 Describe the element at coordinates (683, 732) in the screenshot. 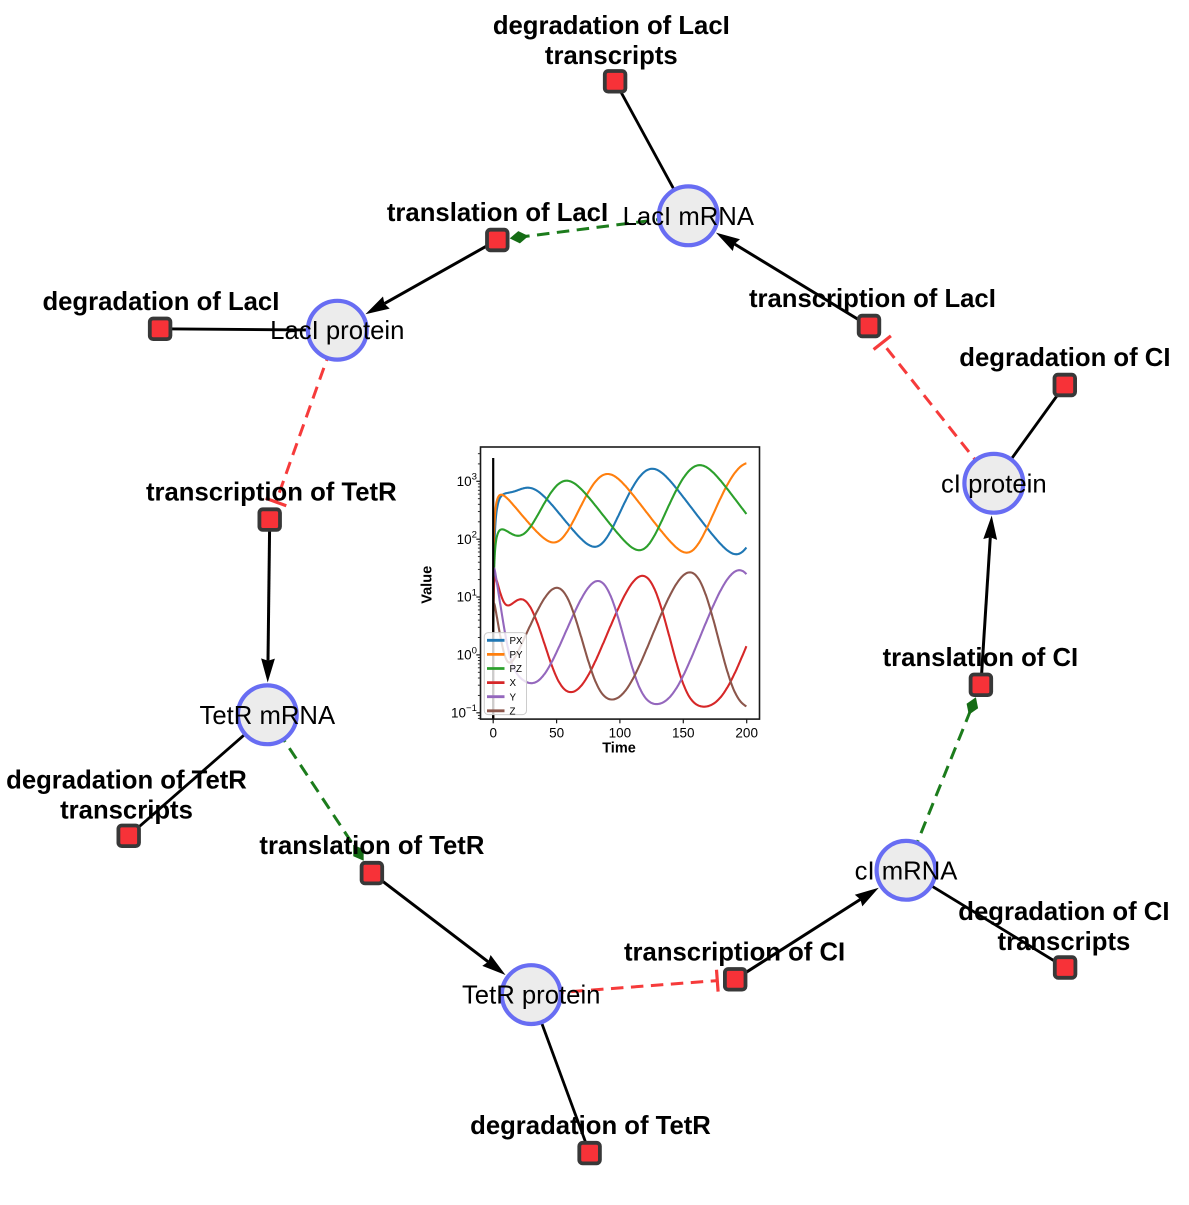

I see `svg-text: 150` at that location.